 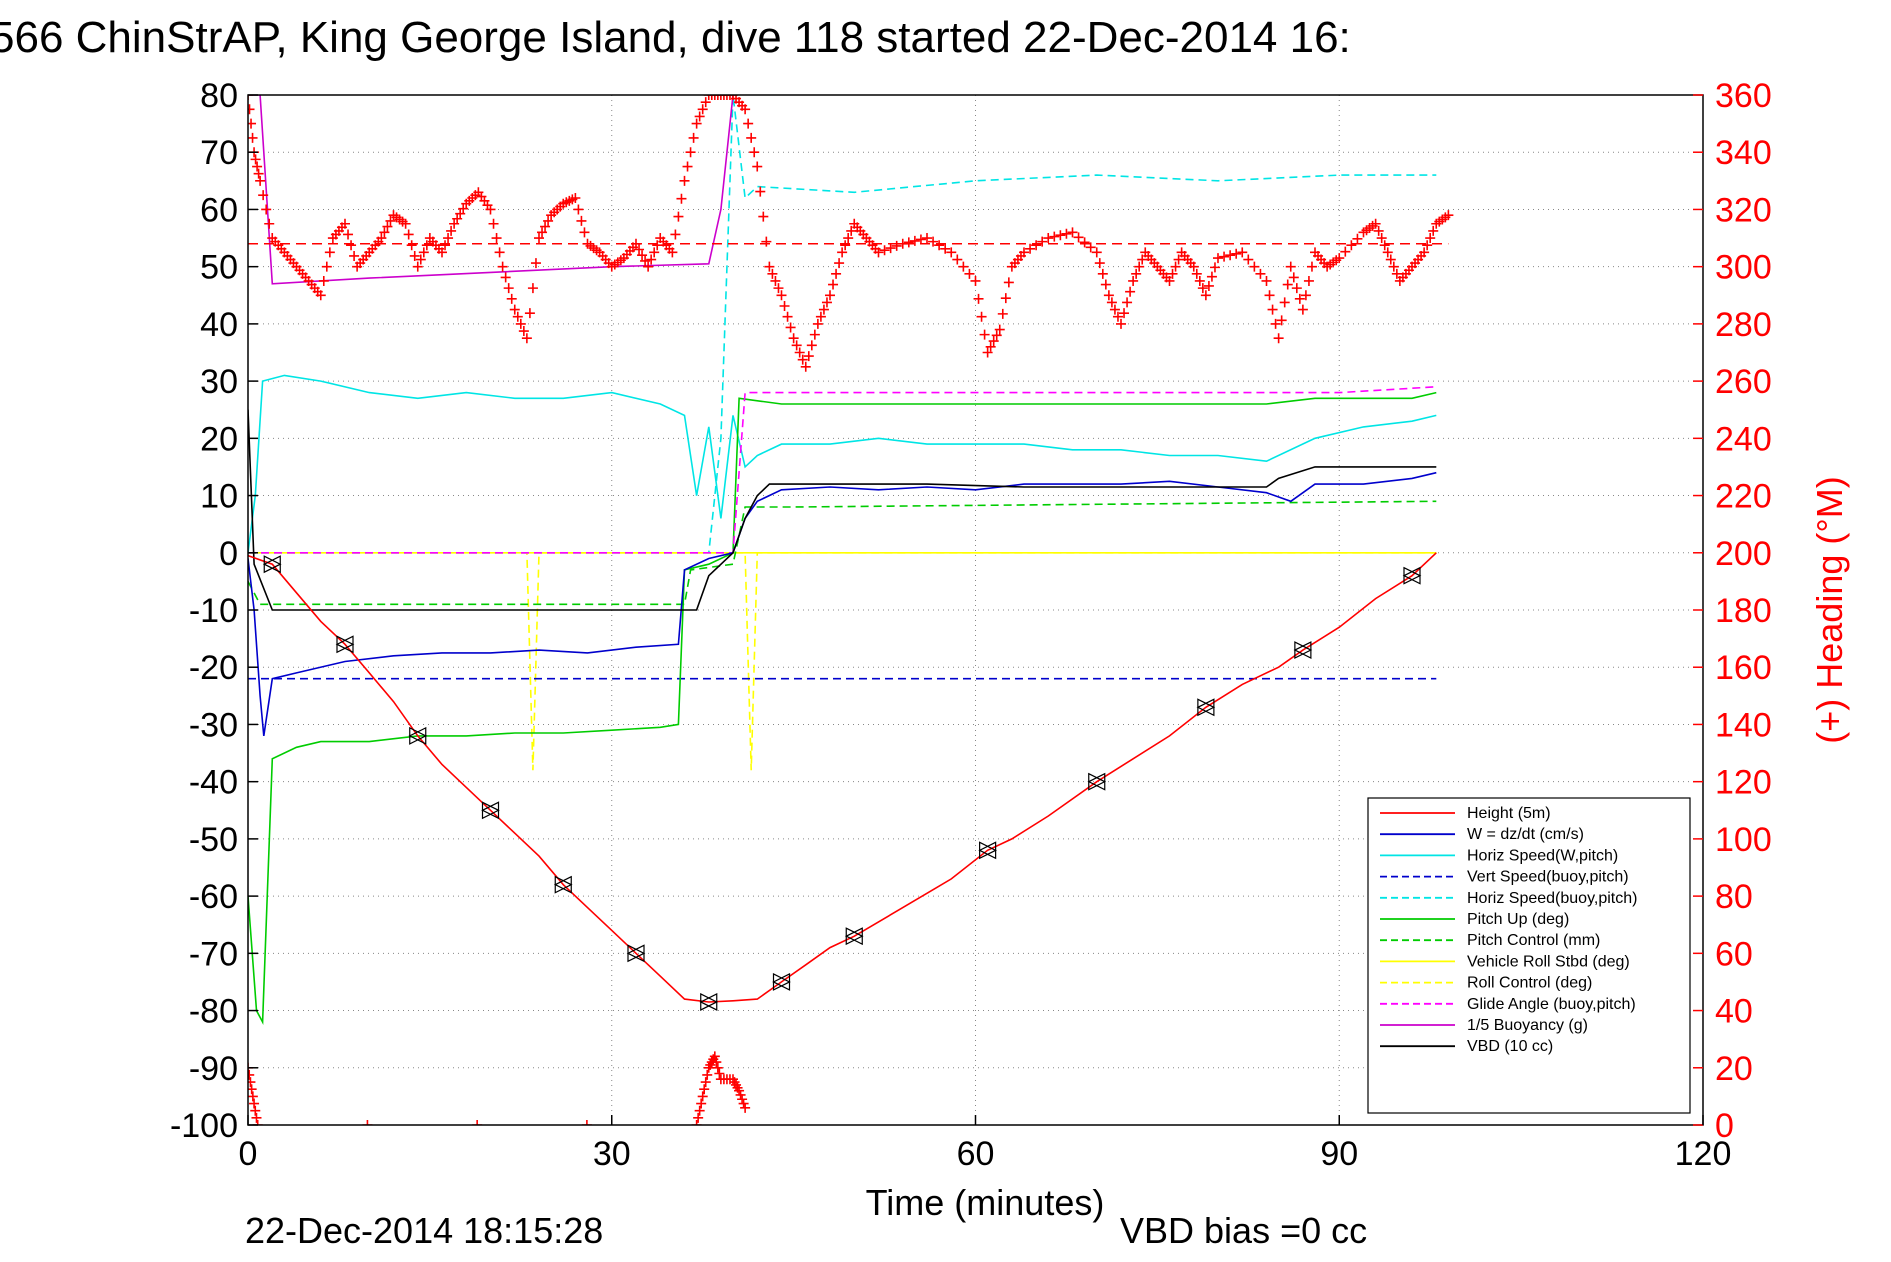 I want to click on legend-label: Horiz Speed(W,pitch), so click(x=1542, y=855).